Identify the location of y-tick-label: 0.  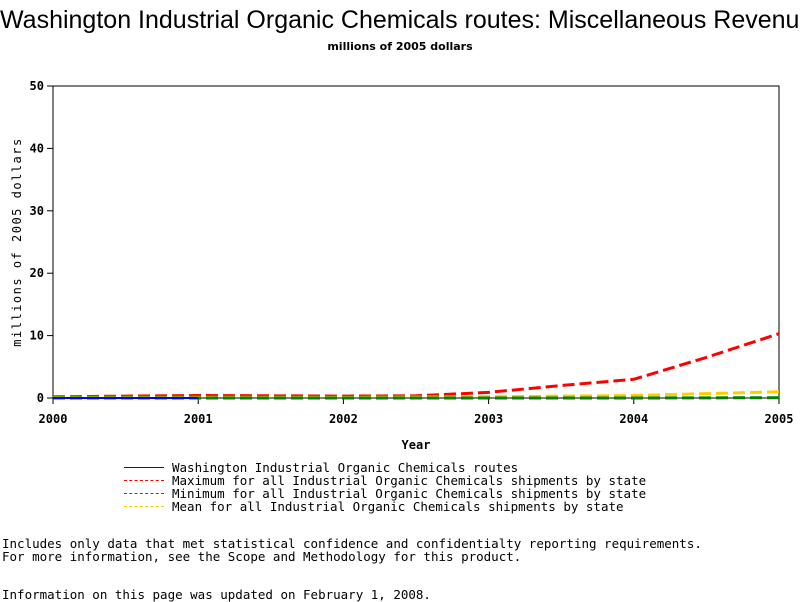
(40, 398).